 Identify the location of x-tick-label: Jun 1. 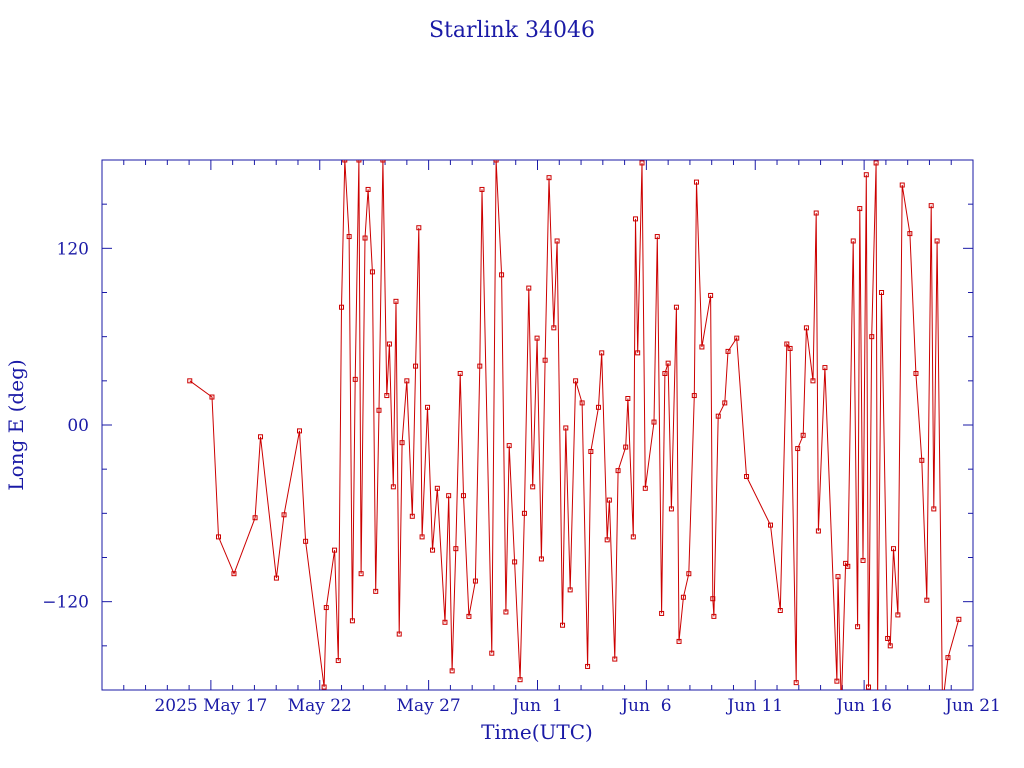
(536, 706).